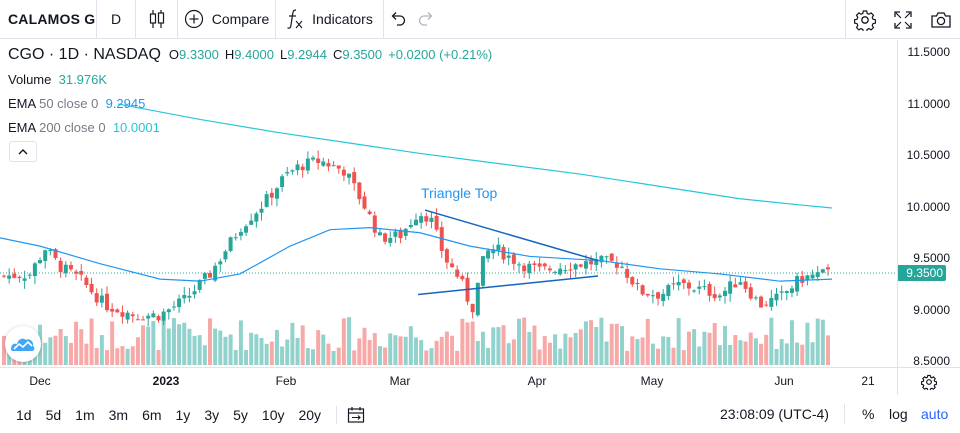  I want to click on range-1d-button: 1d, so click(24, 414).